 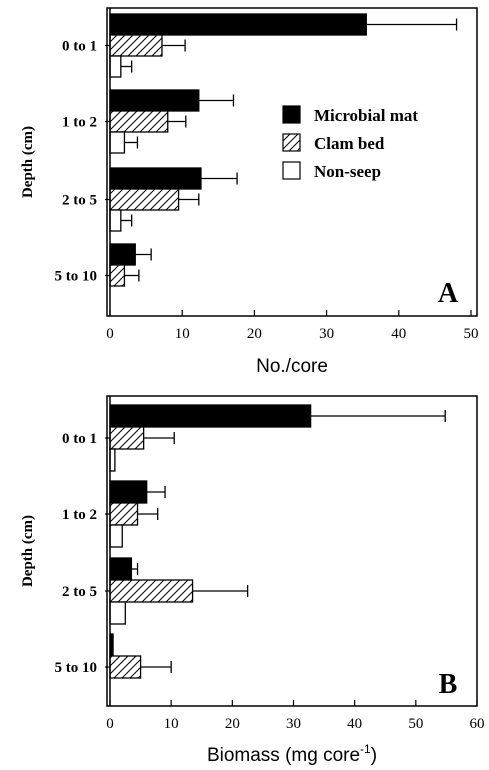 What do you see at coordinates (415, 724) in the screenshot?
I see `panel-b-x-tick-label: 50` at bounding box center [415, 724].